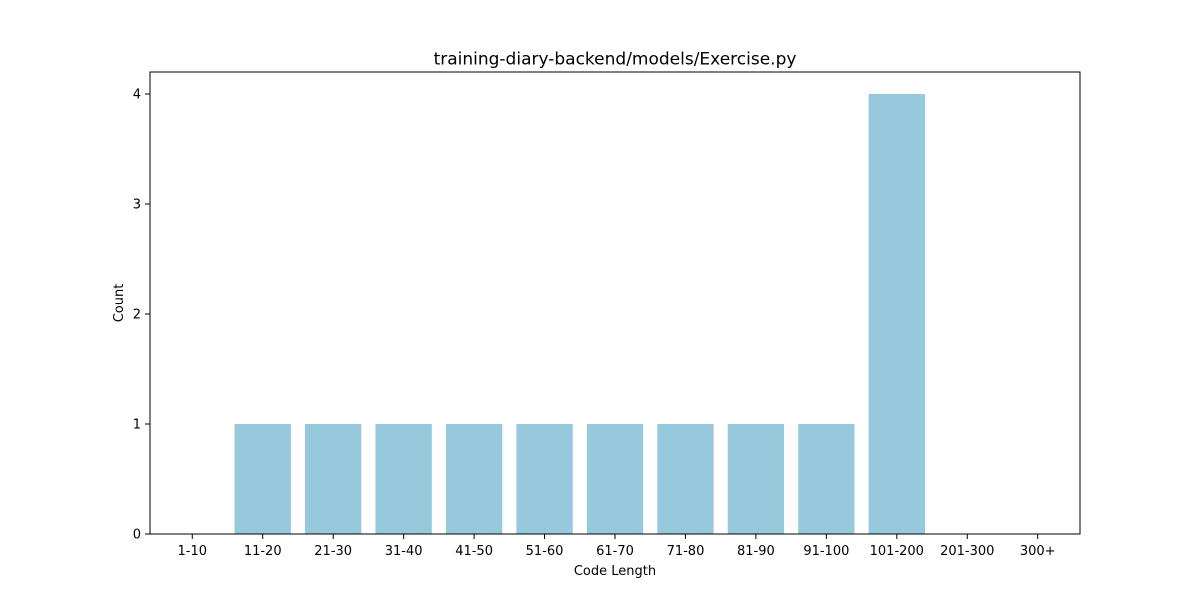  What do you see at coordinates (137, 315) in the screenshot?
I see `y-tick-label: 2` at bounding box center [137, 315].